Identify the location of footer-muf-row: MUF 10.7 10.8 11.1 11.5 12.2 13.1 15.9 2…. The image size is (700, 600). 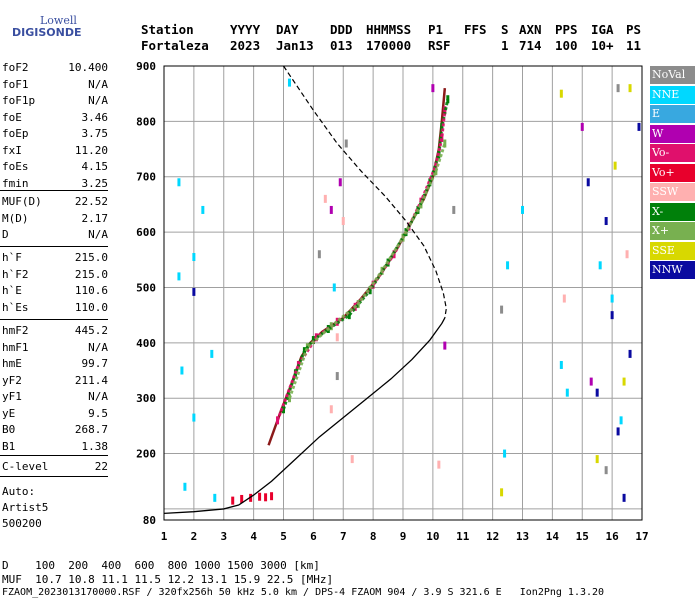
(168, 579).